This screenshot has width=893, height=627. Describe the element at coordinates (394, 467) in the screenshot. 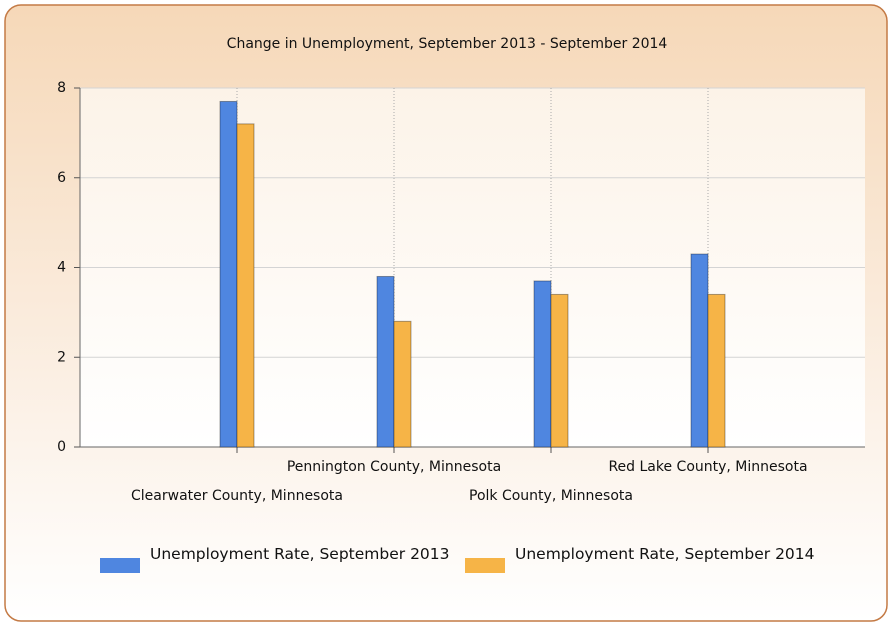

I see `x-tick-label: Pennington County, Minnesota` at that location.